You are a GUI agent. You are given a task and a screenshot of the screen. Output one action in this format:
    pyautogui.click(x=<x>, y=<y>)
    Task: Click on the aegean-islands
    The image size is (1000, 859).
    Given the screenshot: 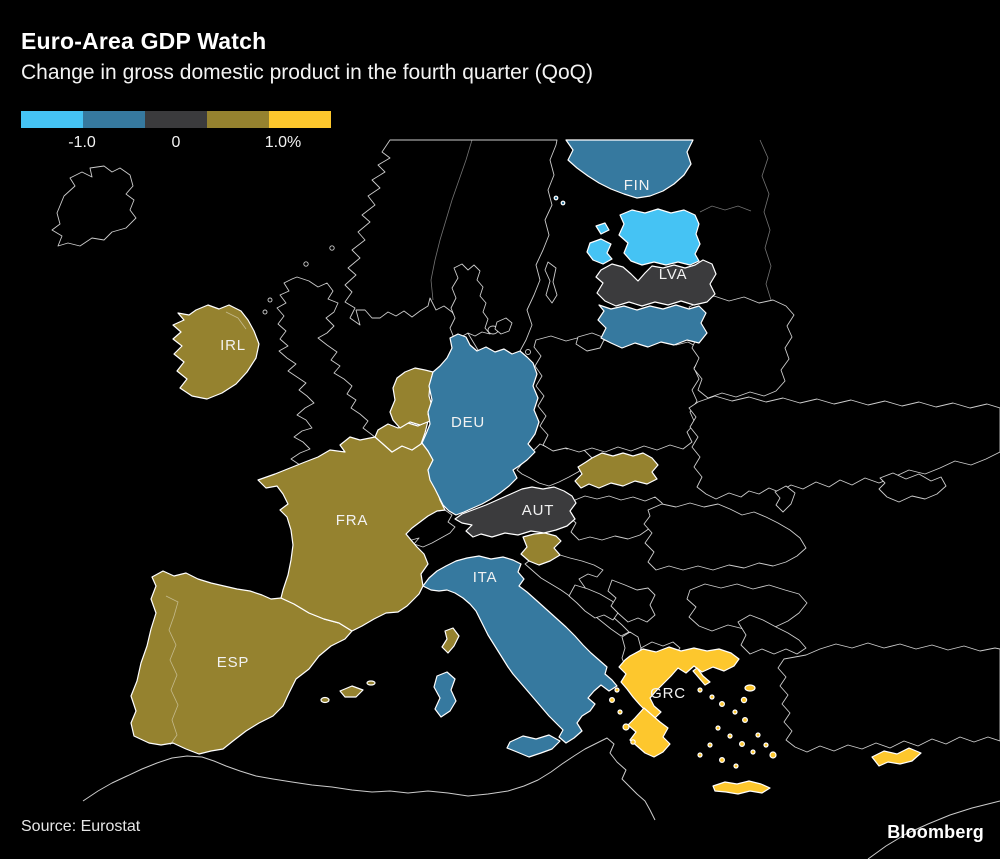 What is the action you would take?
    pyautogui.click(x=692, y=726)
    